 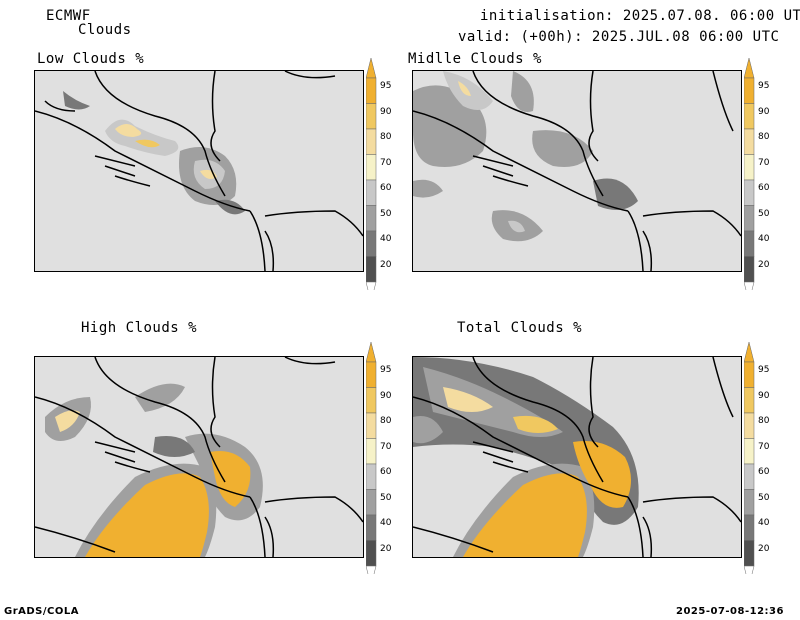 What do you see at coordinates (154, 470) in the screenshot?
I see `cloud-field-high` at bounding box center [154, 470].